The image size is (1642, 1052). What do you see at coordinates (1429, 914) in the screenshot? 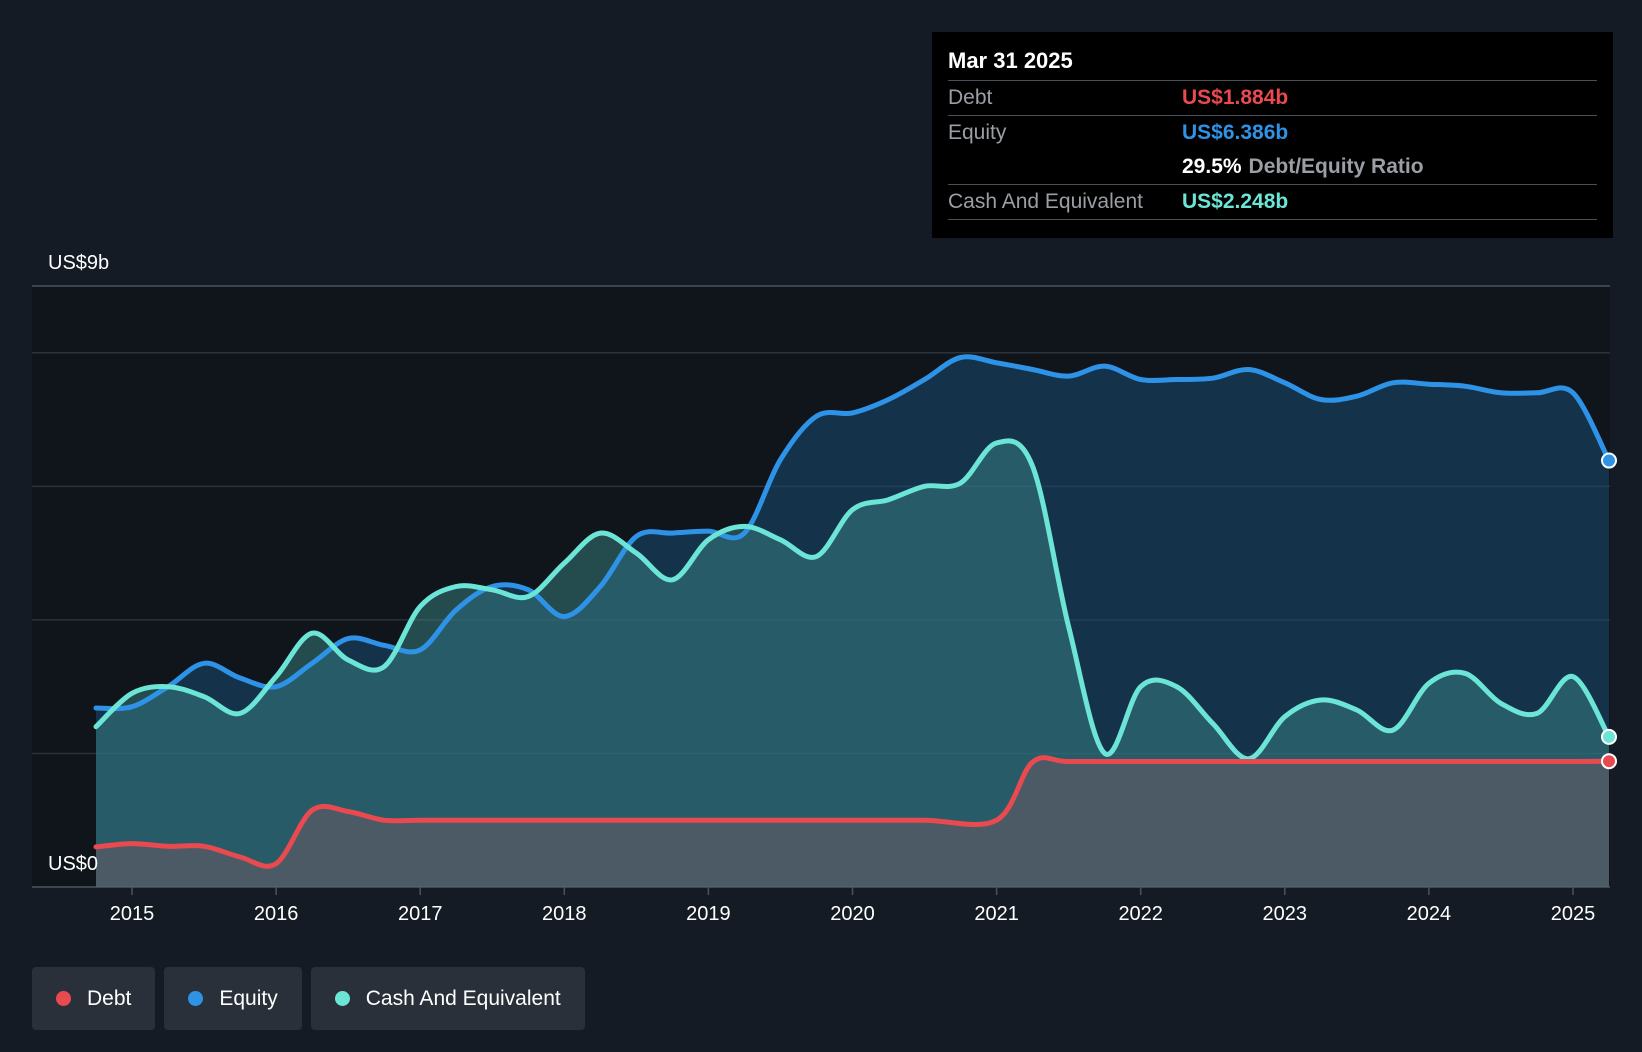
I see `x-tick-label: 2024` at bounding box center [1429, 914].